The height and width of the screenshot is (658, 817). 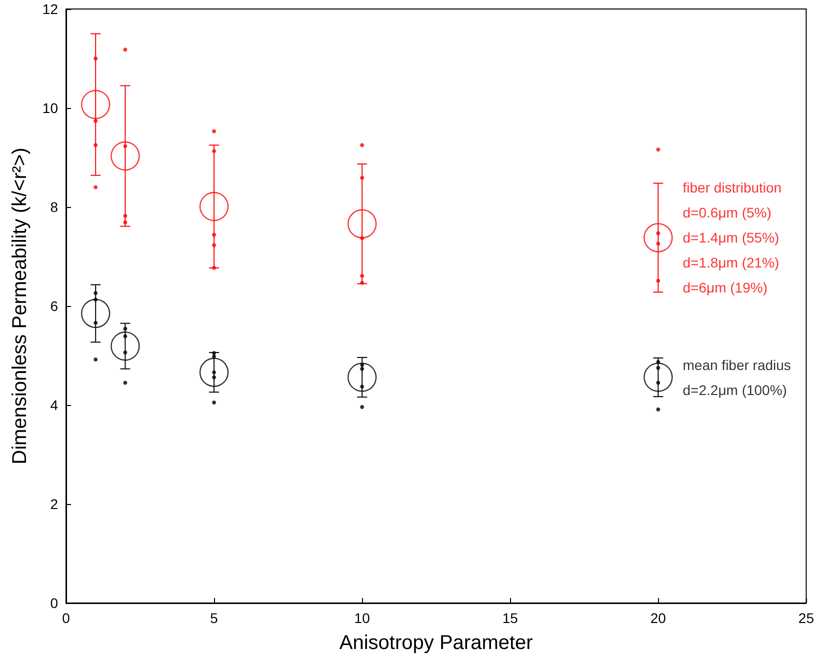 What do you see at coordinates (806, 618) in the screenshot?
I see `x-tick-label: 25` at bounding box center [806, 618].